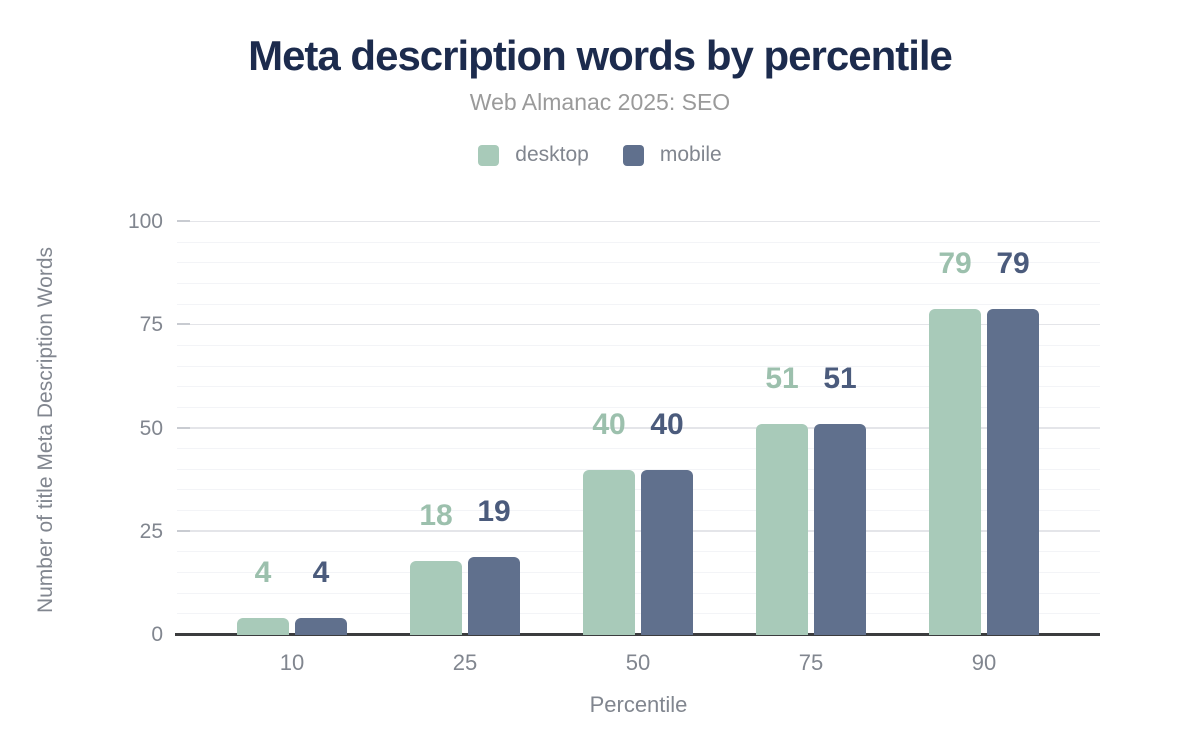  I want to click on x-tick-label: 10, so click(292, 662).